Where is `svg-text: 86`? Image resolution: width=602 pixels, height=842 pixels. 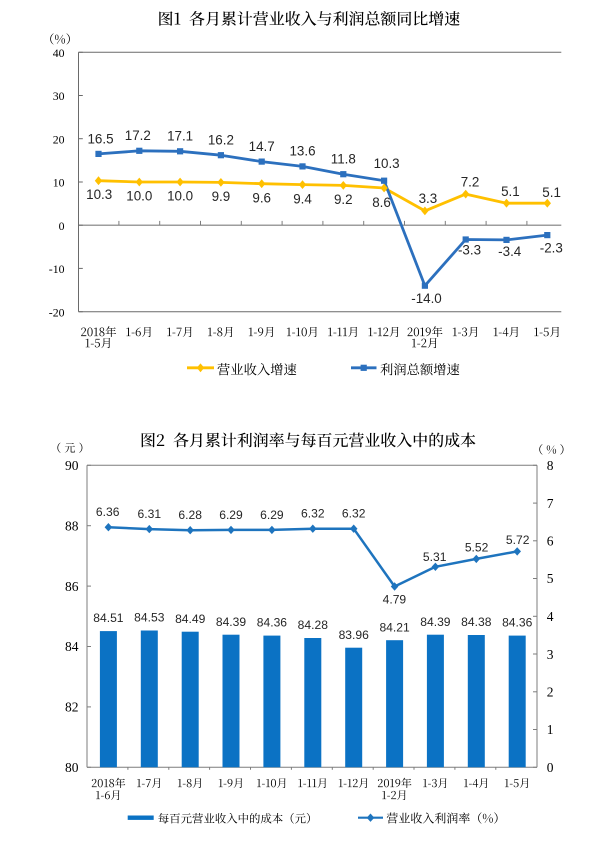 svg-text: 86 is located at coordinates (72, 586).